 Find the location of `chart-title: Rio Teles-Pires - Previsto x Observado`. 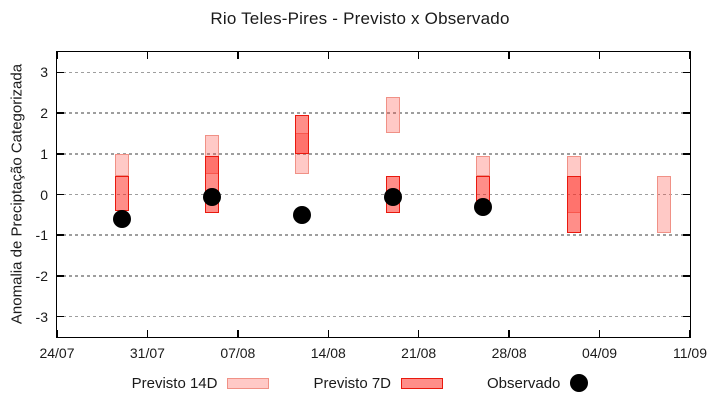

chart-title: Rio Teles-Pires - Previsto x Observado is located at coordinates (360, 18).